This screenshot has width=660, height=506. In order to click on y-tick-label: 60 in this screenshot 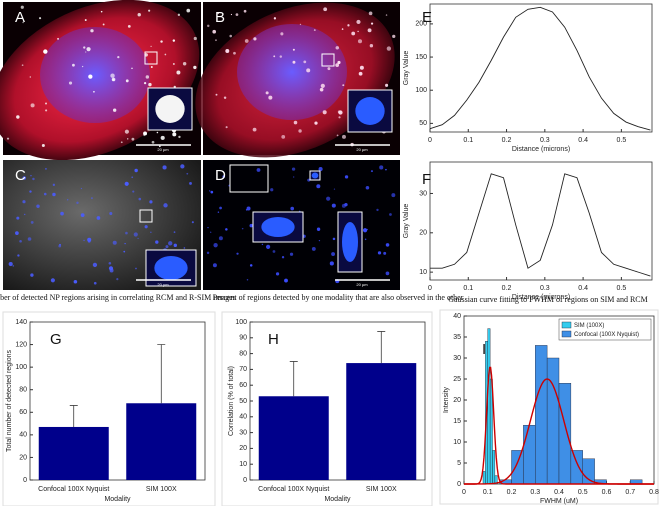, I will do `click(243, 385)`.